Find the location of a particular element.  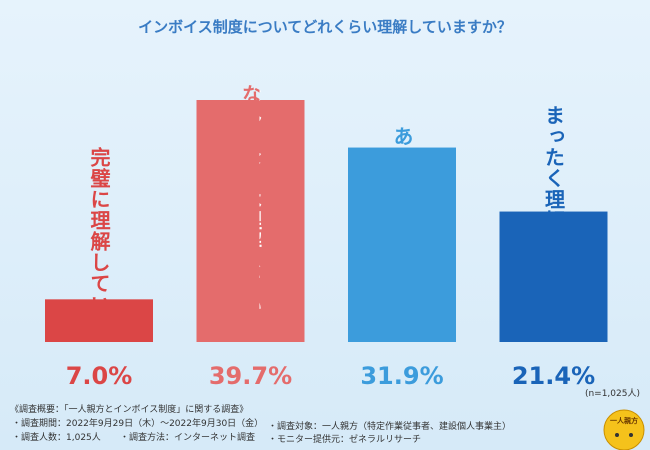

value-label: 39.7% is located at coordinates (250, 376).